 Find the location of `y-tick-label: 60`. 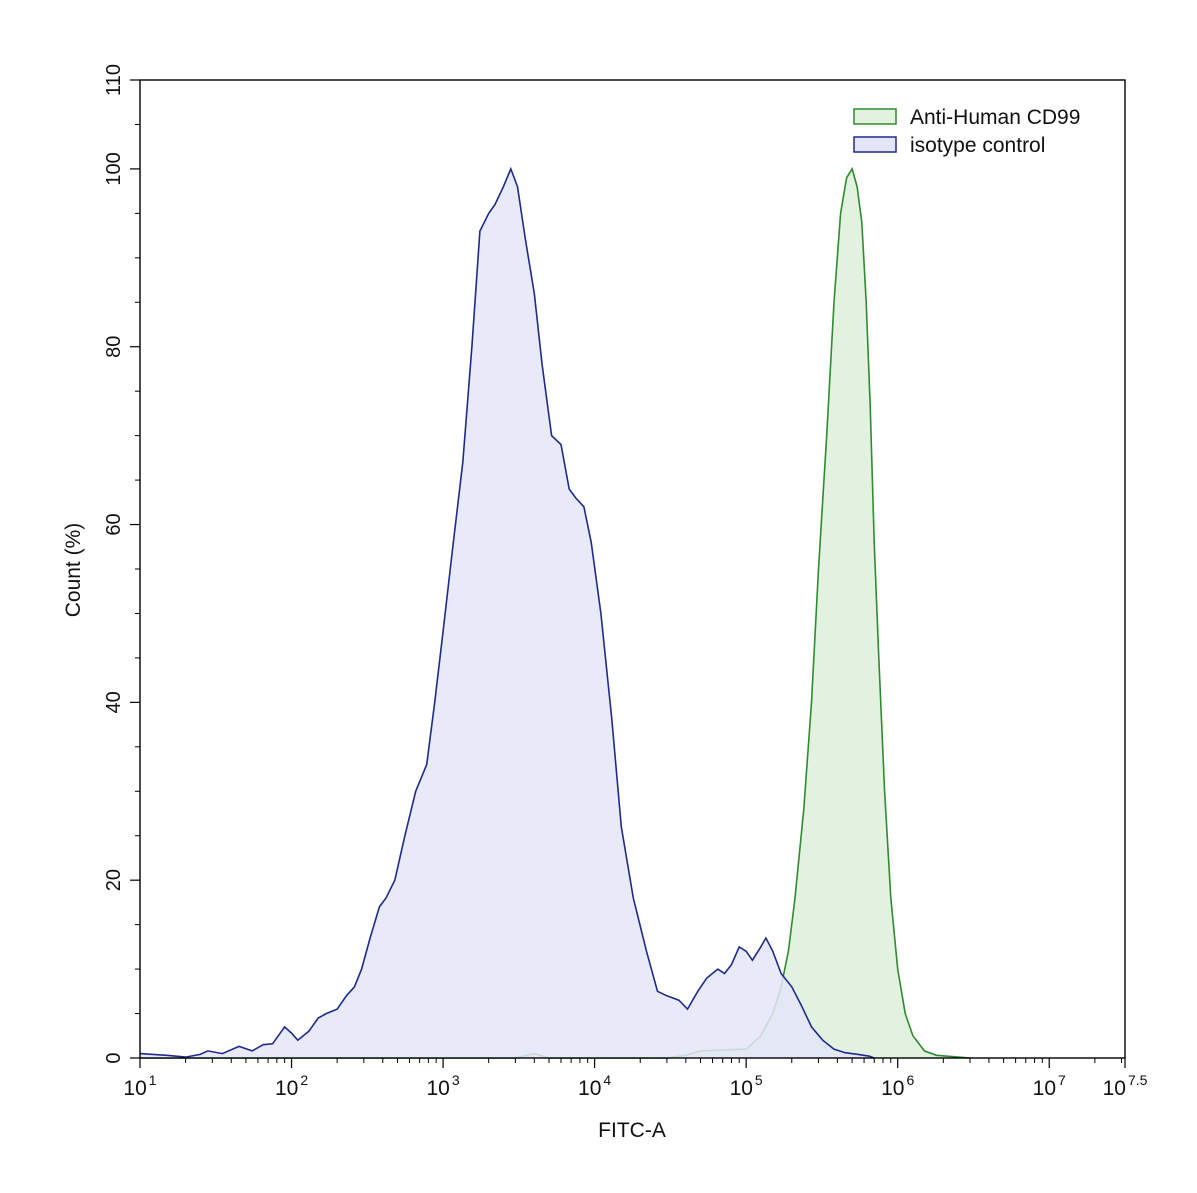

y-tick-label: 60 is located at coordinates (114, 524).